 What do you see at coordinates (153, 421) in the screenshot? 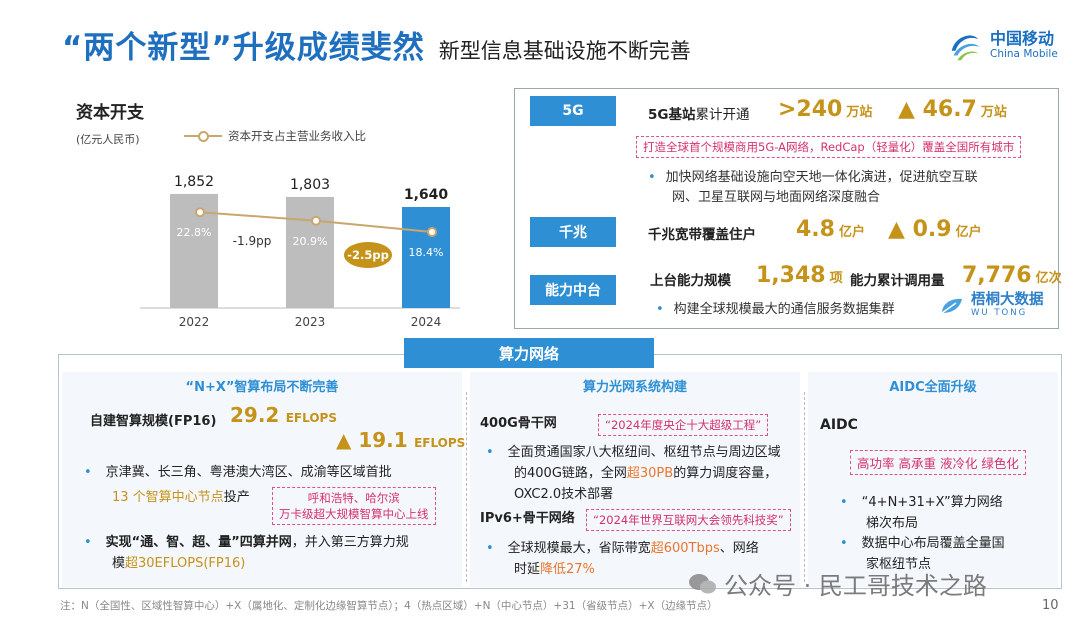
I see `col1-scale-label: 自建智算规模(FP16)` at bounding box center [153, 421].